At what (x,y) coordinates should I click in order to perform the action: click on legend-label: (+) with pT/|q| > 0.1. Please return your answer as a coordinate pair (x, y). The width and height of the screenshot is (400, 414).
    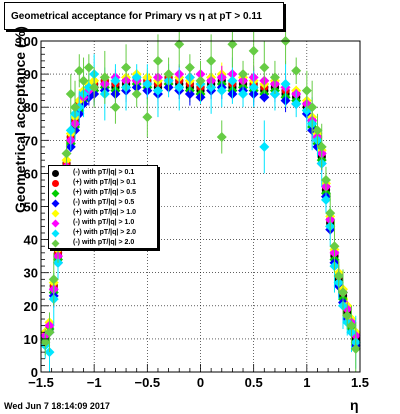
    Looking at the image, I should click on (105, 182).